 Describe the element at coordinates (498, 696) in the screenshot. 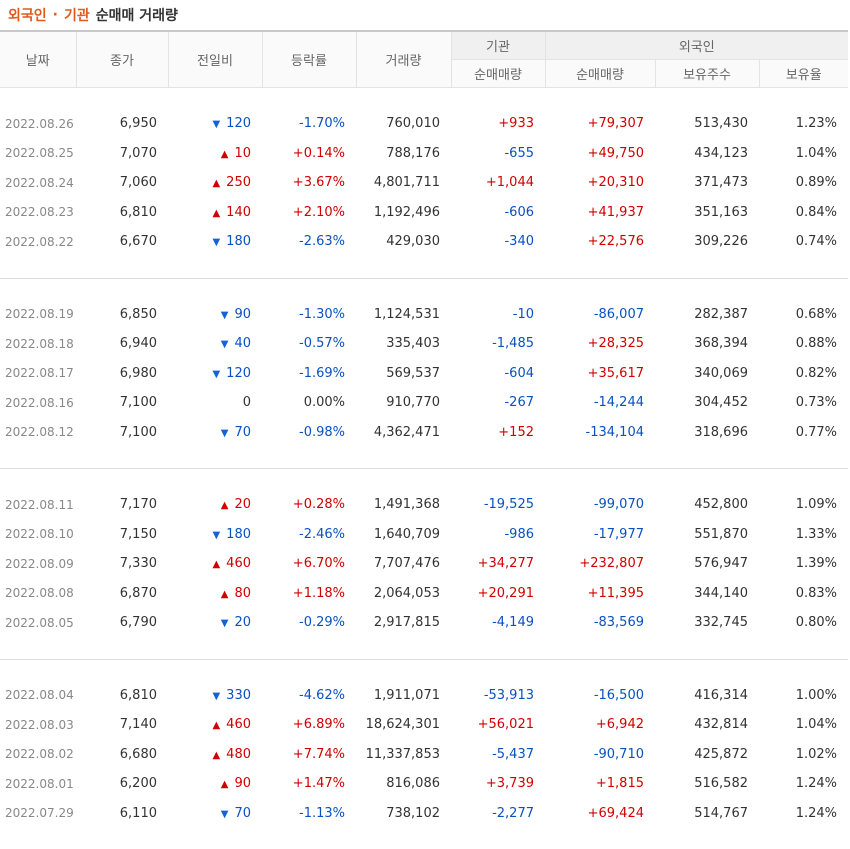

I see `inst-net-cell: -53,913` at that location.